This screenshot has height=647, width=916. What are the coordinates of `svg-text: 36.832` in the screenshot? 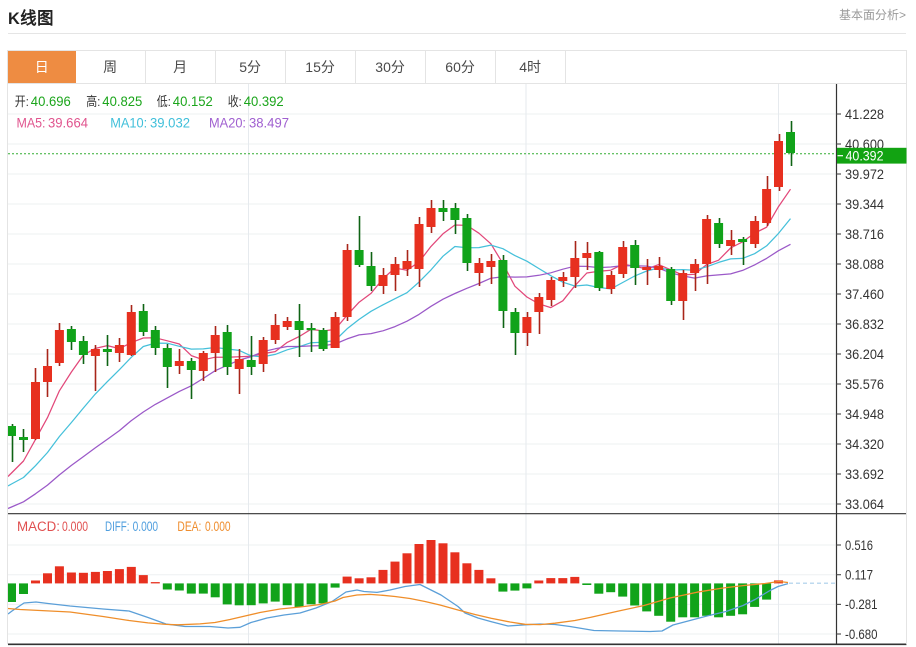 It's located at (864, 324).